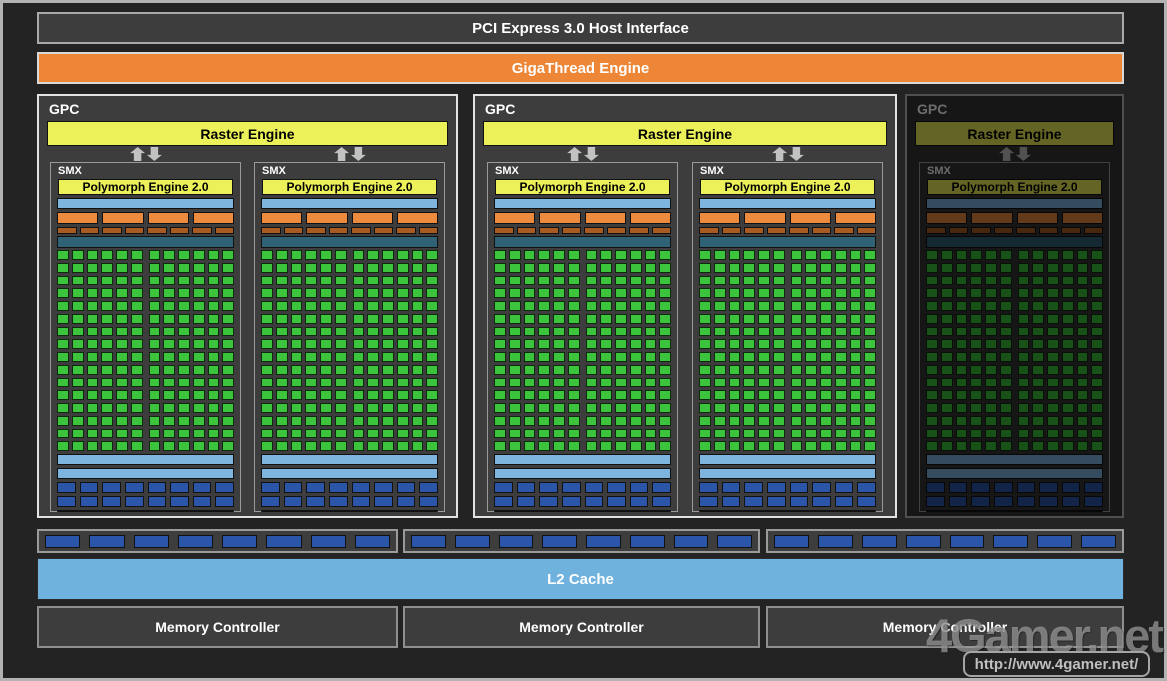 The height and width of the screenshot is (681, 1167). Describe the element at coordinates (1014, 306) in the screenshot. I see `gpc-content: GPC Raster Engine SMX Polymorph Engine 2.0` at that location.